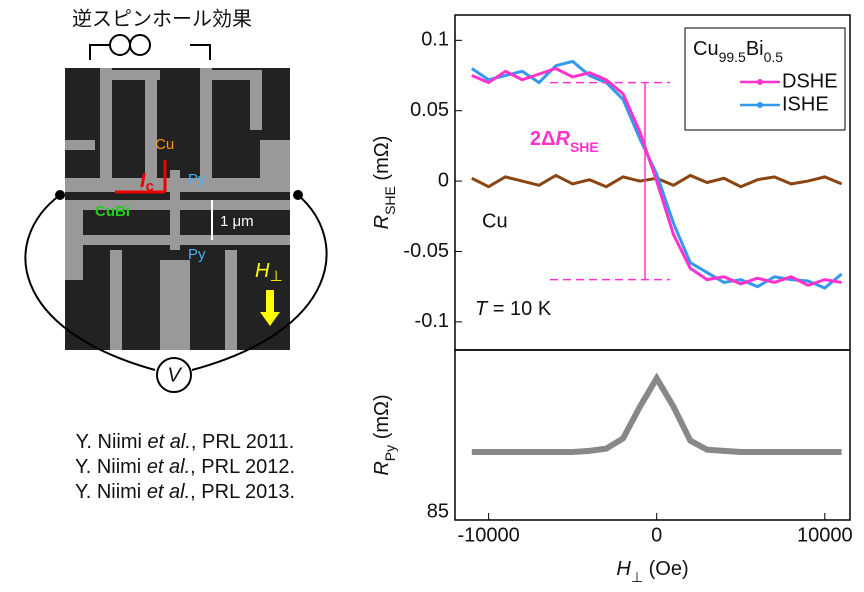 The width and height of the screenshot is (864, 592). I want to click on data-line, so click(656, 413).